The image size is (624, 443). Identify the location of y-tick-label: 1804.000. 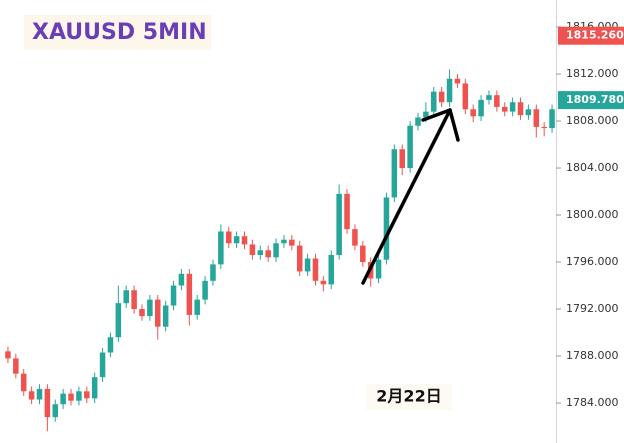
(592, 167).